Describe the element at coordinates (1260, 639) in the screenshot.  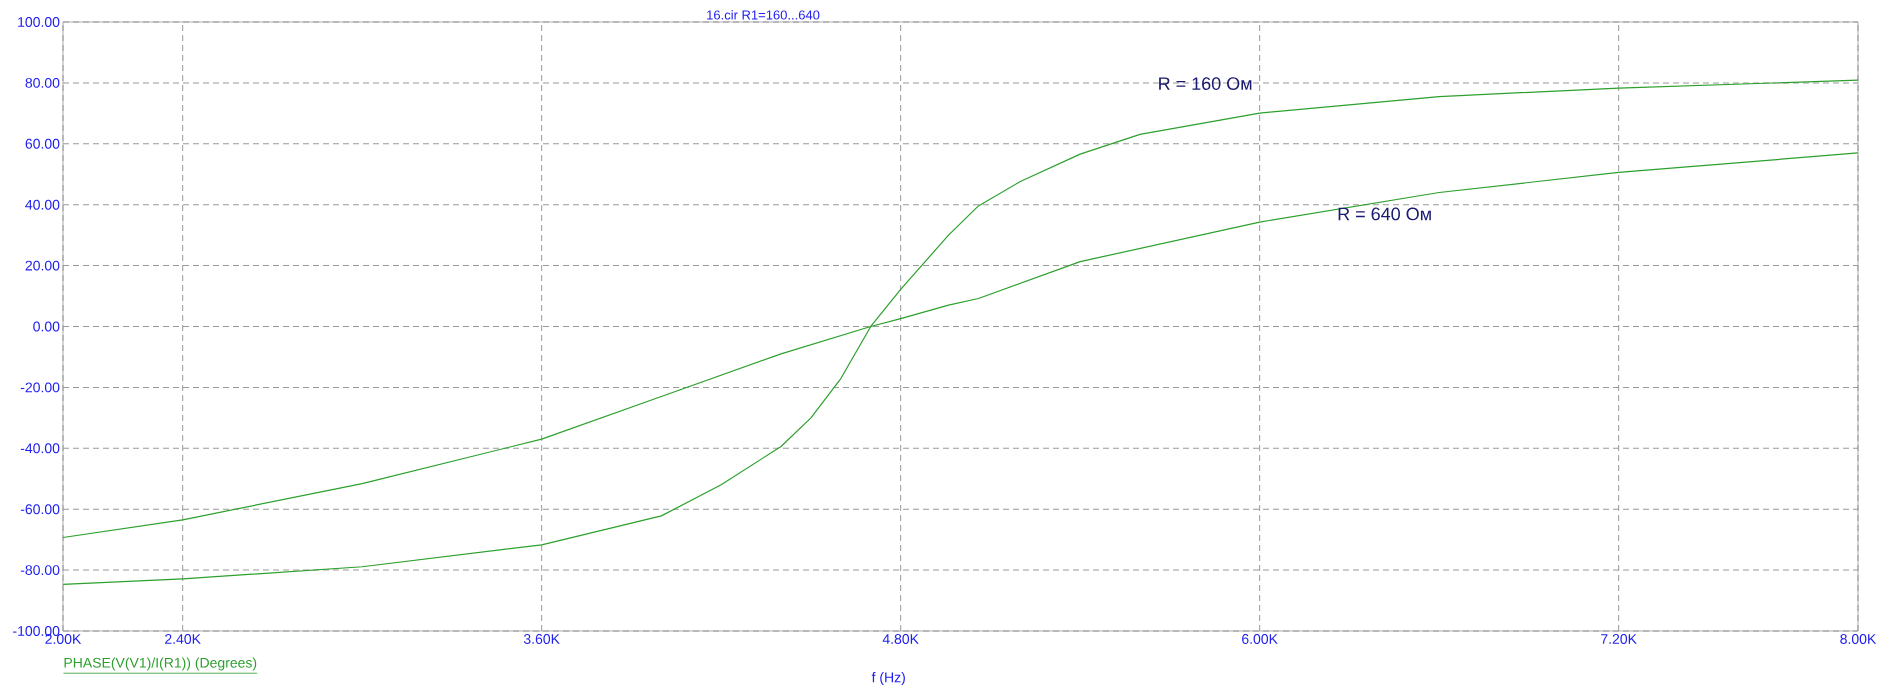
I see `x-tick-label: 6.00K` at that location.